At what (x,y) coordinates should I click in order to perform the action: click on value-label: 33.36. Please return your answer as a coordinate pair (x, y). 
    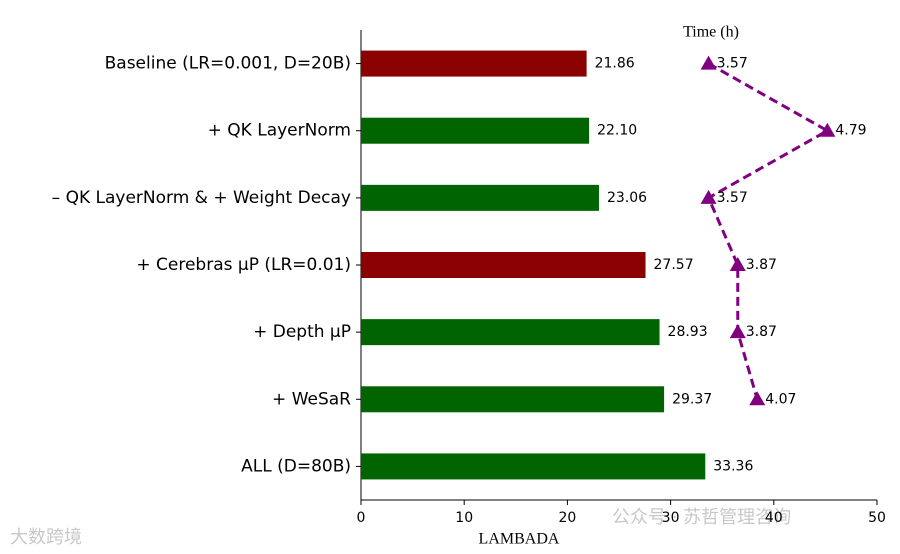
    Looking at the image, I should click on (733, 466).